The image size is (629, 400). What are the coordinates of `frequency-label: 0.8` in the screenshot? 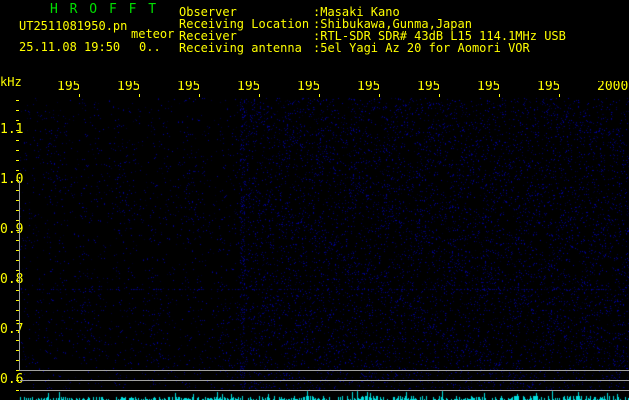 It's located at (12, 279).